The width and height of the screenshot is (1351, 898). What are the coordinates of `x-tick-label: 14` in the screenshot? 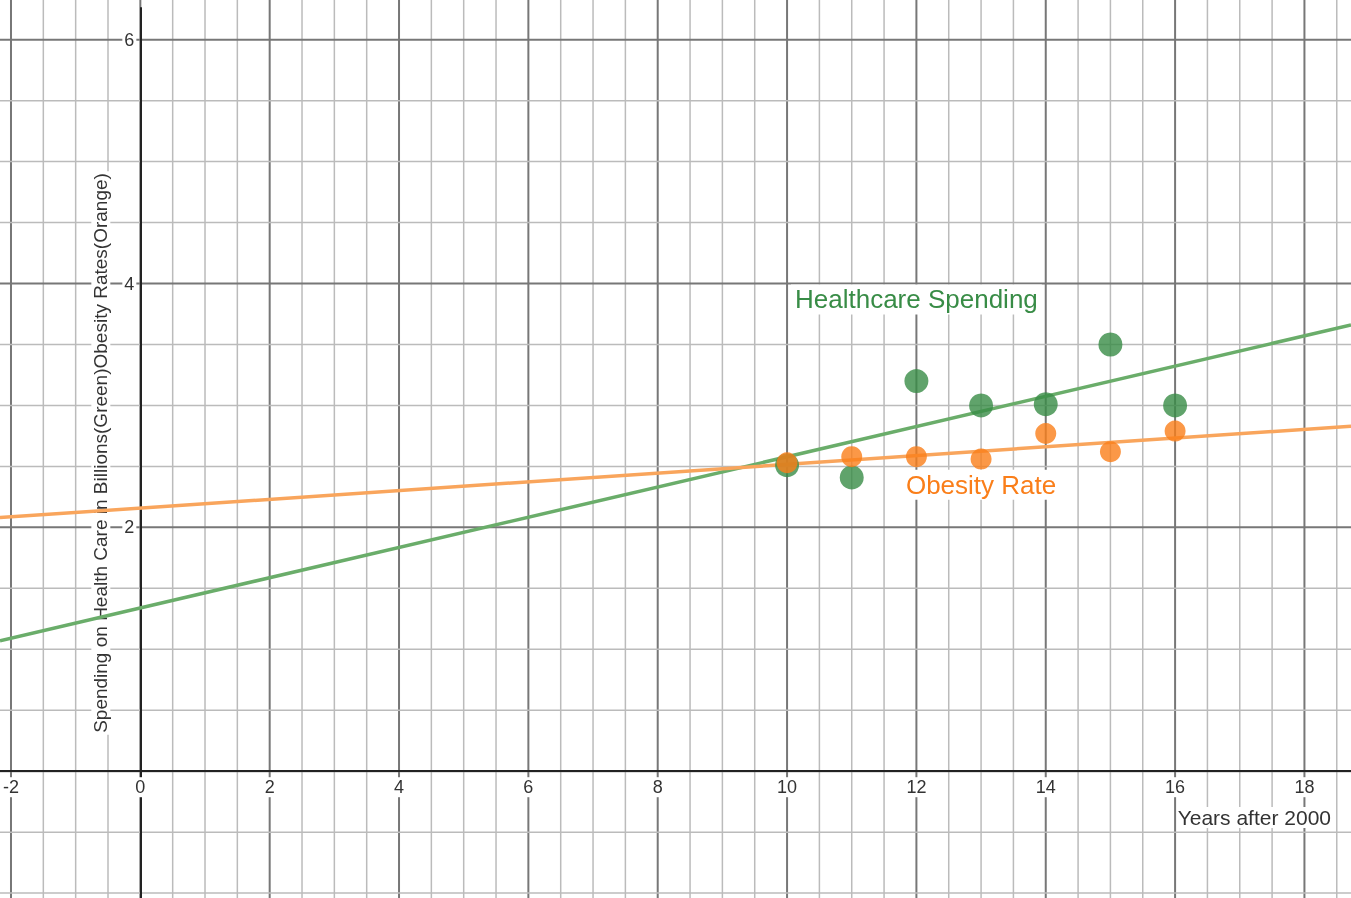 It's located at (1045, 787).